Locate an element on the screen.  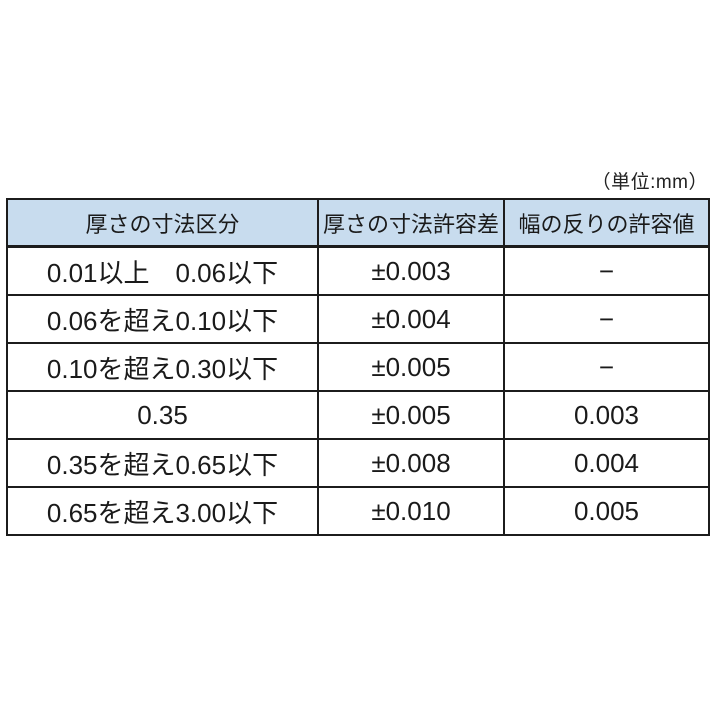
cell-thickness-tolerance: ±0.010 is located at coordinates (411, 511).